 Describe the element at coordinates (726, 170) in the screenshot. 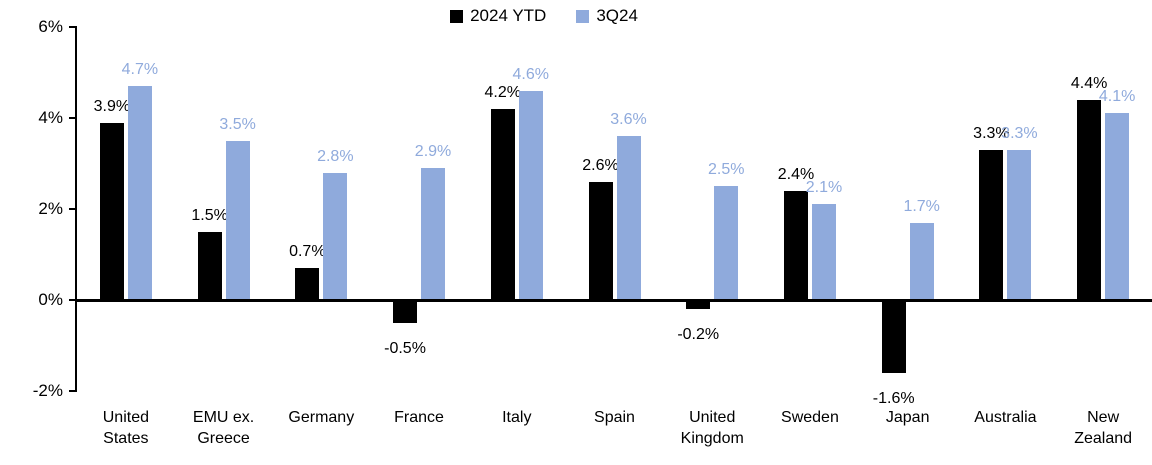

I see `bar-value-label: 2.5%` at that location.